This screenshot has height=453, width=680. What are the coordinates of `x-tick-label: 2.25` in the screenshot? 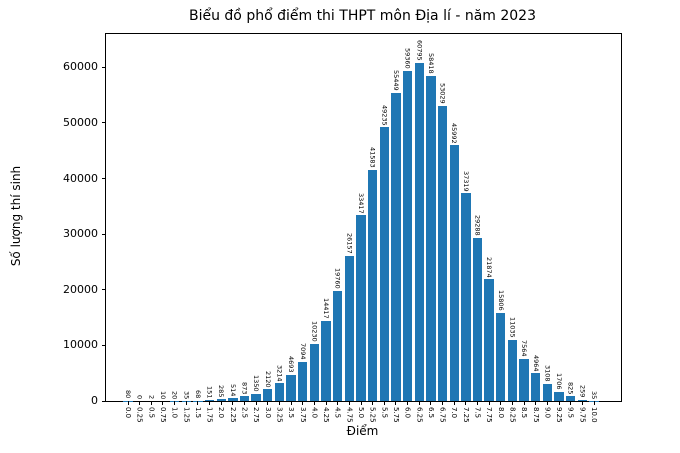 It's located at (232, 415).